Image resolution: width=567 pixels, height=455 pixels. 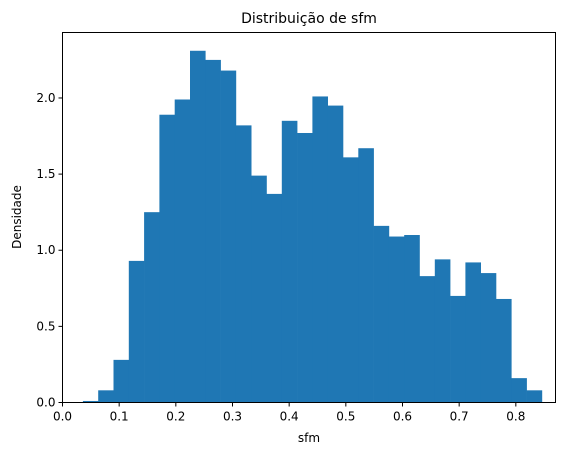 What do you see at coordinates (515, 417) in the screenshot?
I see `x-tick-label-8: 0.8` at bounding box center [515, 417].